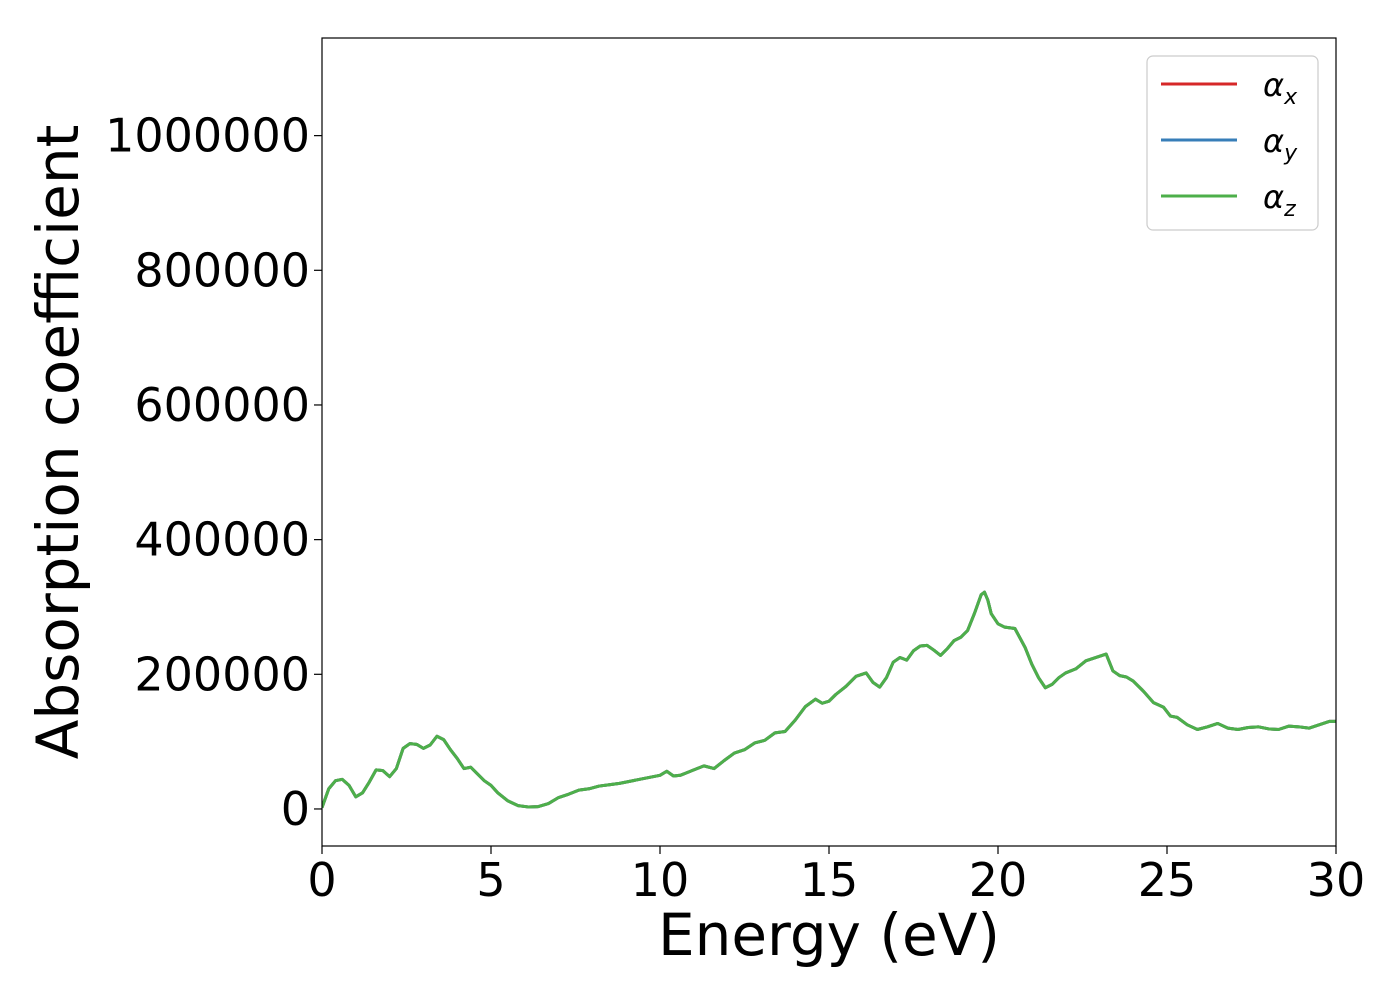  I want to click on legend-box, so click(1232, 143).